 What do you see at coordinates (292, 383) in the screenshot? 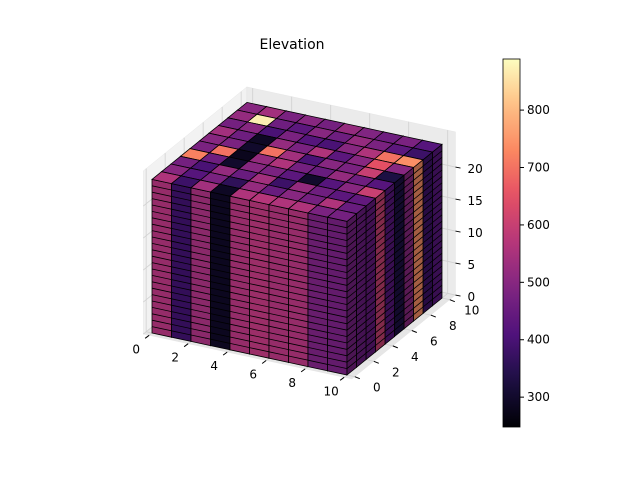
I see `x-tick-label: 8` at bounding box center [292, 383].